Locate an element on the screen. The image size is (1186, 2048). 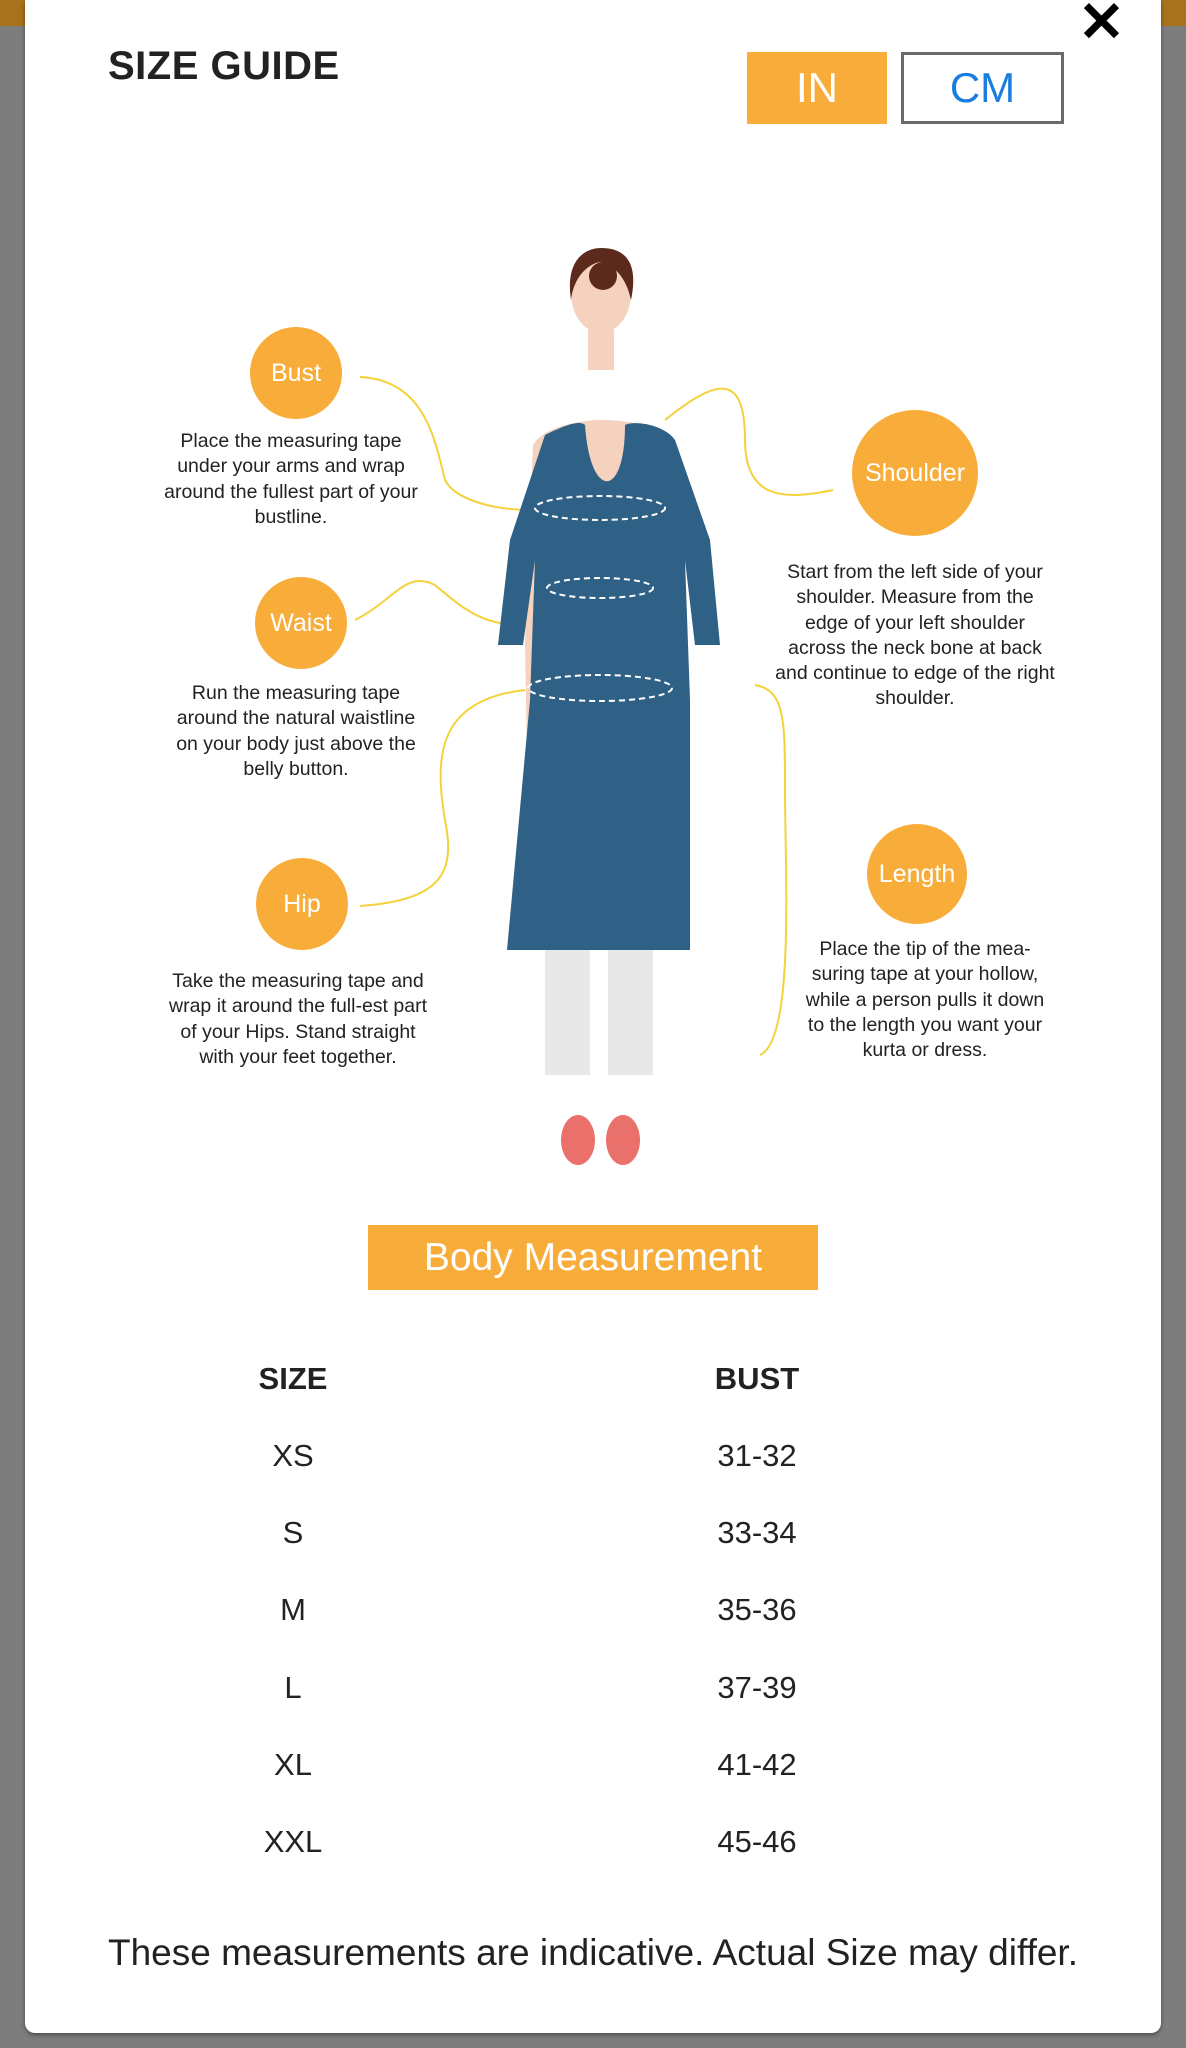
size-cell: L is located at coordinates (293, 1687).